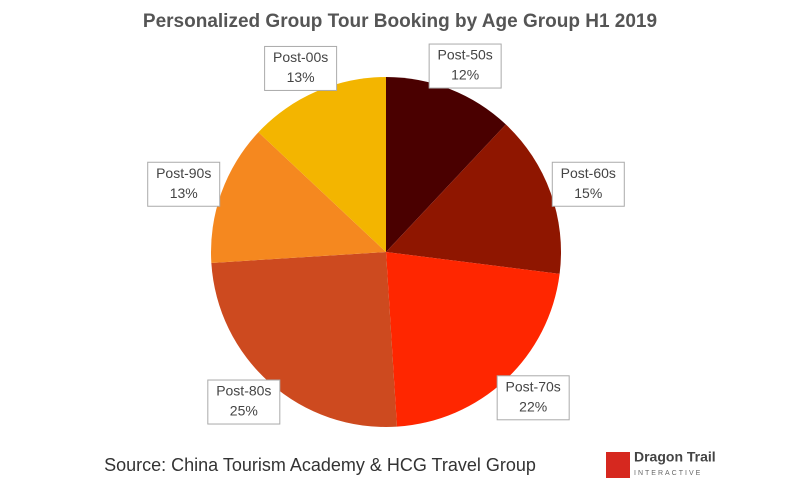  Describe the element at coordinates (533, 386) in the screenshot. I see `slice-label: Post-70s` at that location.